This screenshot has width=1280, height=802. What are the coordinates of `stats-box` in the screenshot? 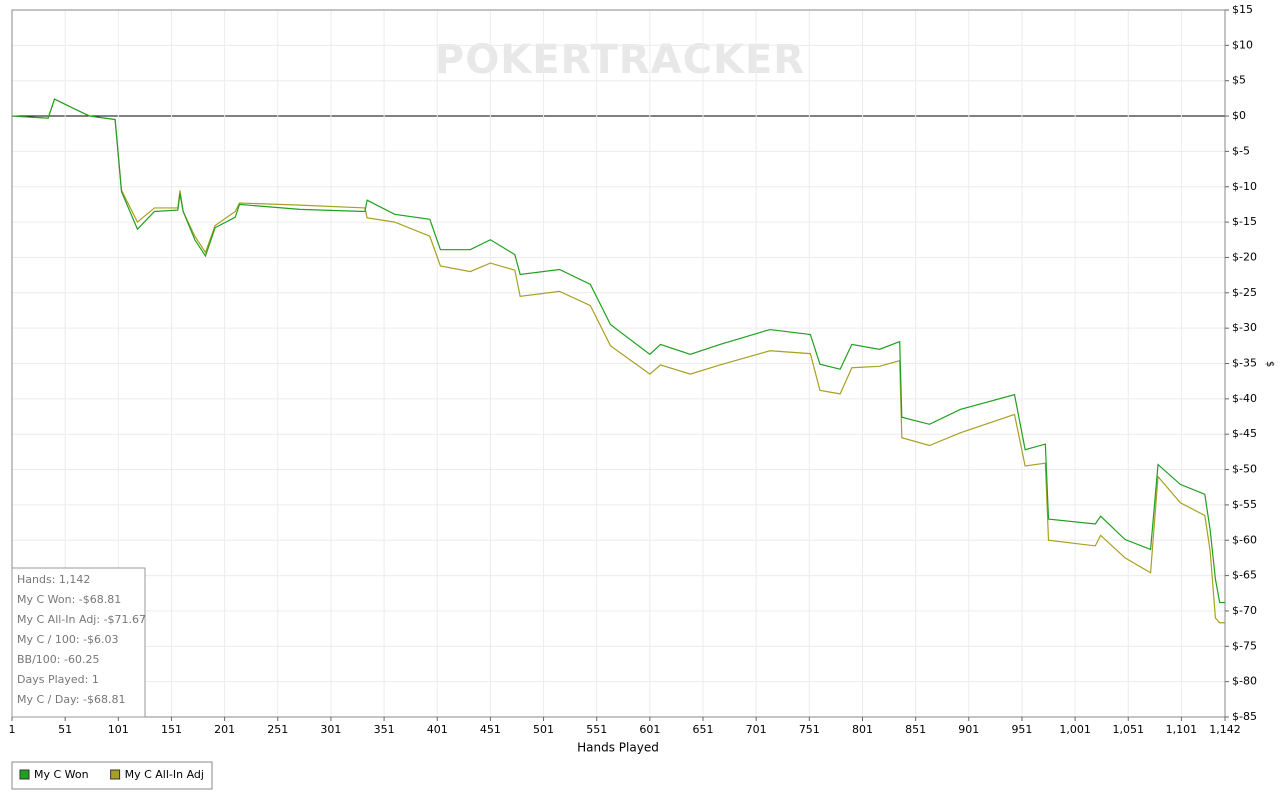 It's located at (78, 642).